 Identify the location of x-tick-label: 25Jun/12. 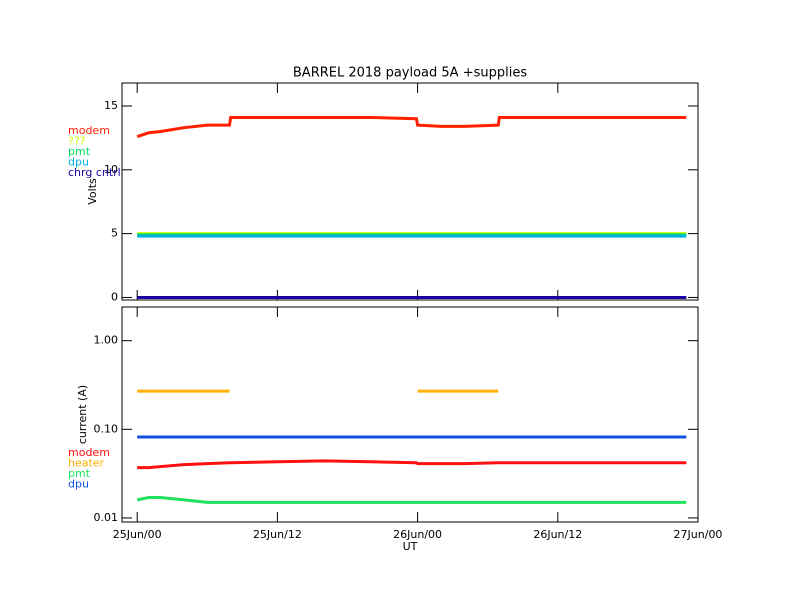
(277, 534).